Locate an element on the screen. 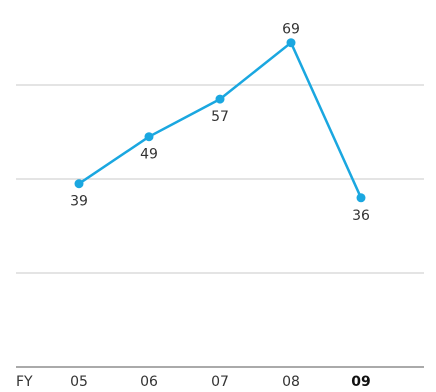 The width and height of the screenshot is (436, 392). data-label: 69 is located at coordinates (291, 30).